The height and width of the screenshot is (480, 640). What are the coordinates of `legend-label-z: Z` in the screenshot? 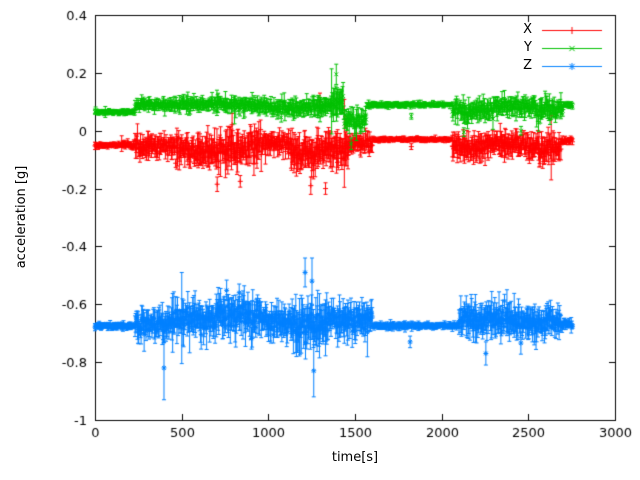 It's located at (527, 65).